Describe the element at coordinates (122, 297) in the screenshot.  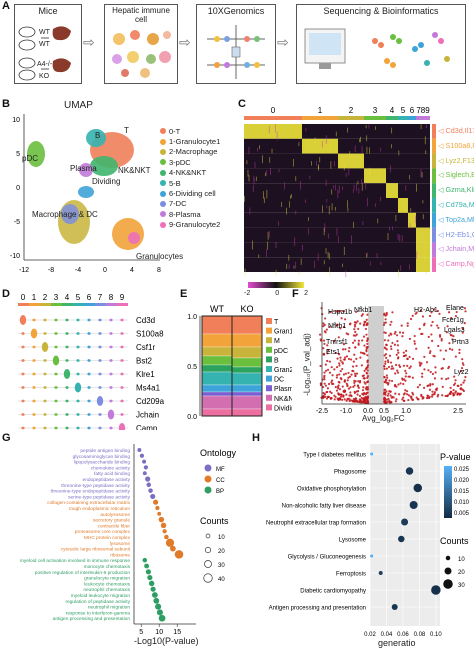
I see `violin-cluster-label: 9` at that location.